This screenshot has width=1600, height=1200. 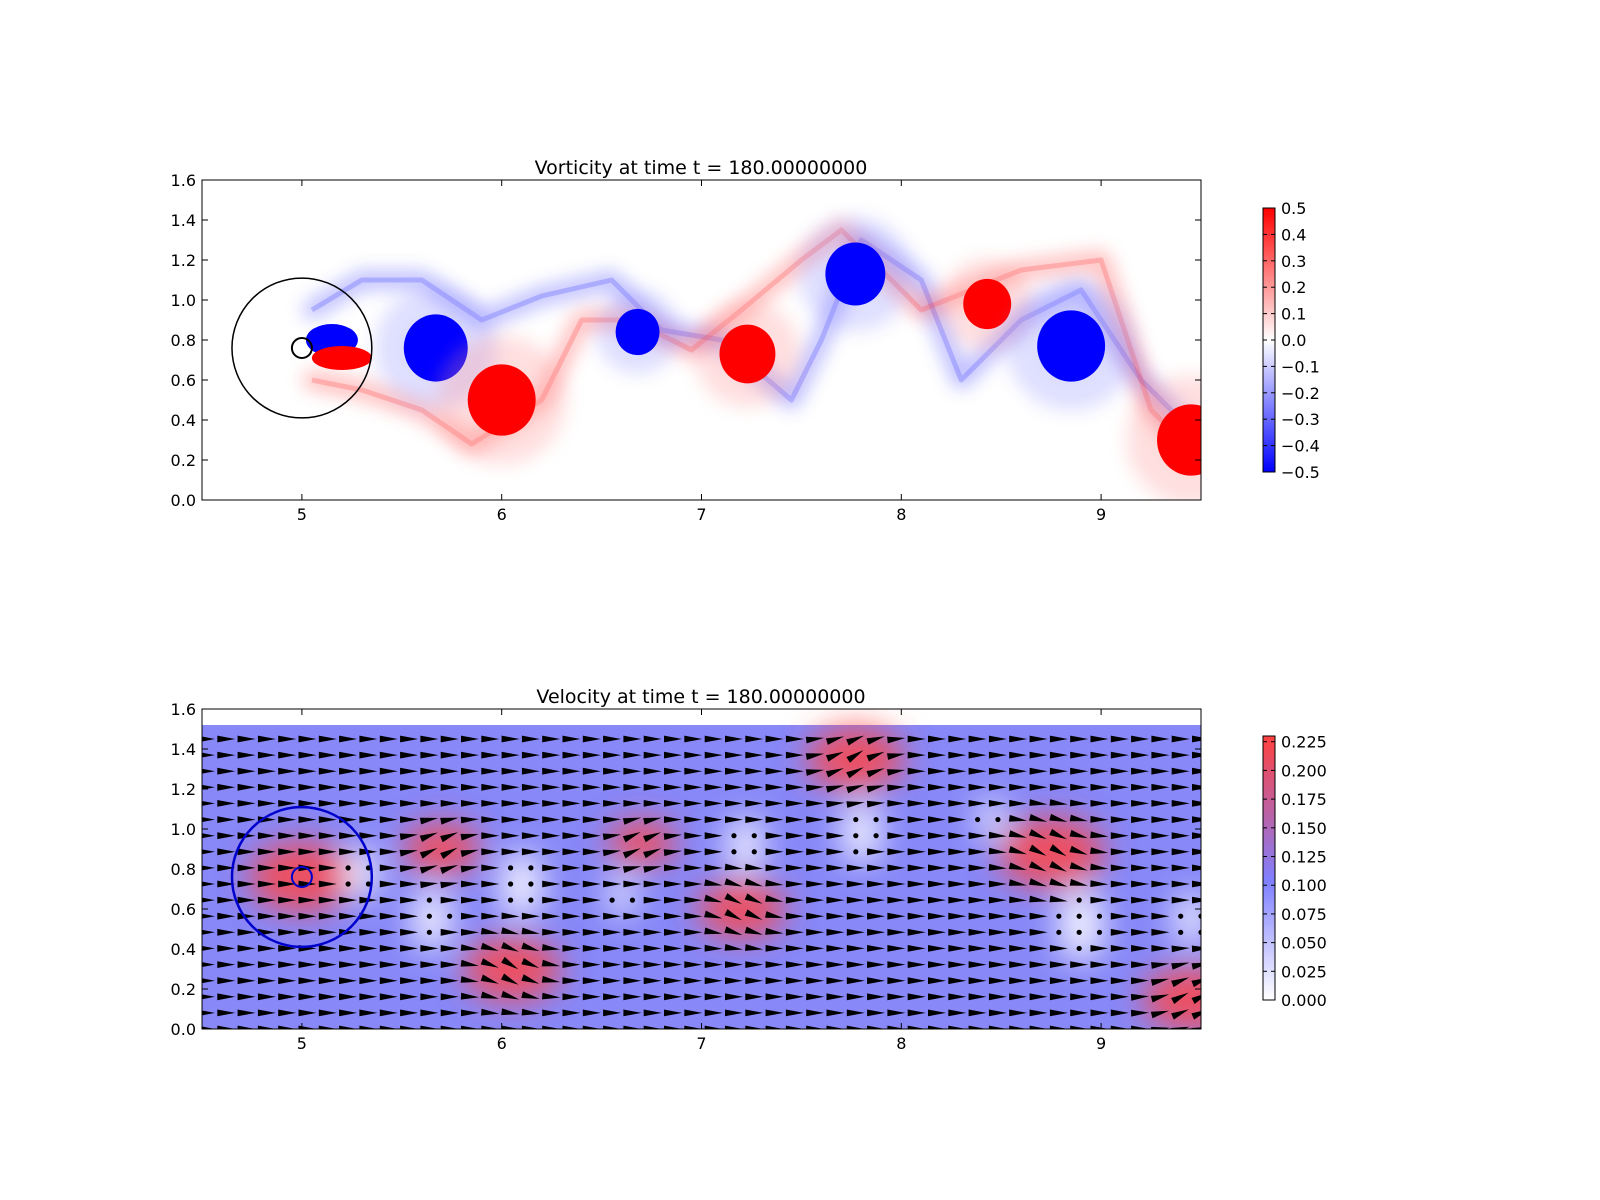 I want to click on x-tick-label: 8, so click(x=901, y=1043).